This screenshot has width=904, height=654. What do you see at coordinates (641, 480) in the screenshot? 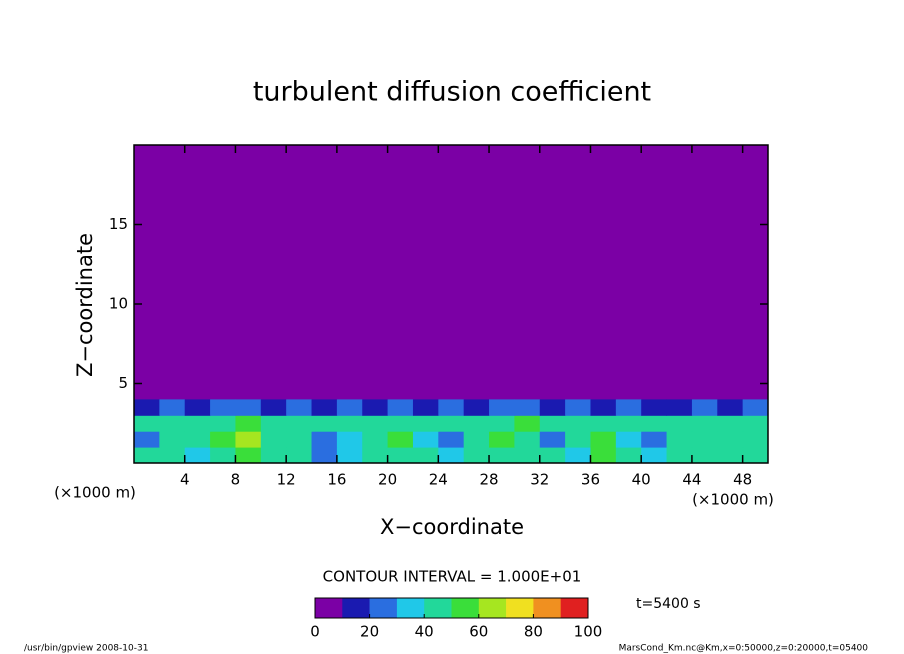
I see `x-tick-label: 40` at bounding box center [641, 480].